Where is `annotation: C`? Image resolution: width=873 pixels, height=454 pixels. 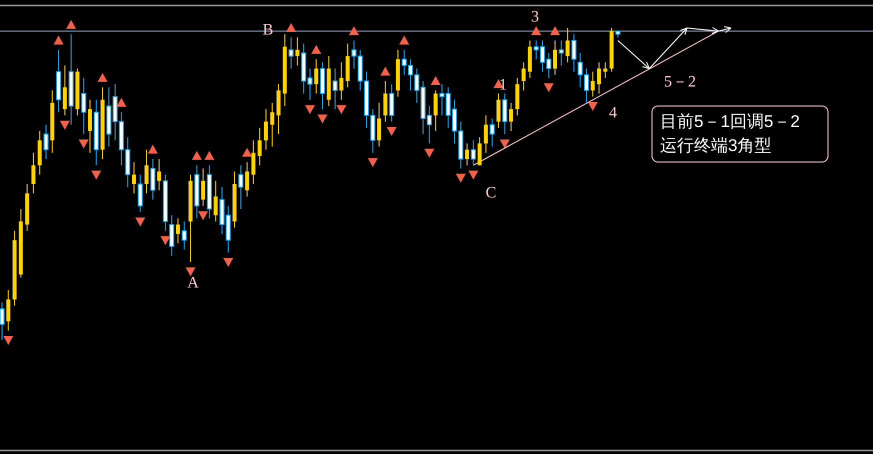
annotation: C is located at coordinates (491, 193).